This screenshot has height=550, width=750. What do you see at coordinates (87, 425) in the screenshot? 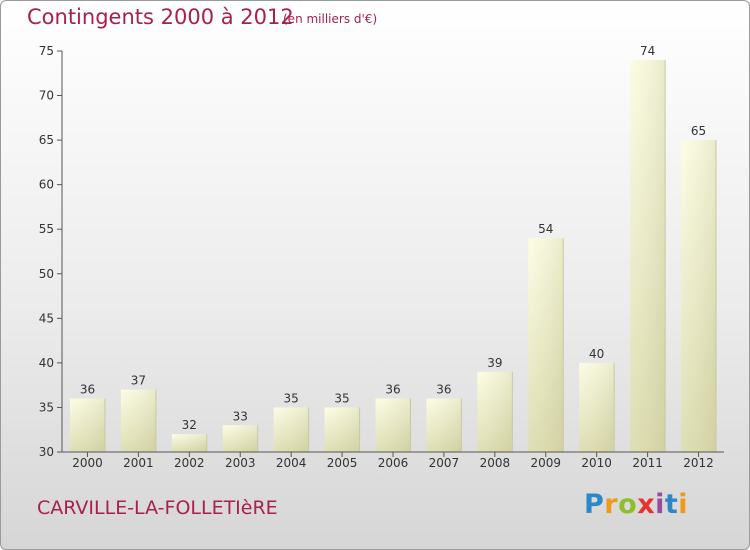
I see `bar-shade-2000` at bounding box center [87, 425].